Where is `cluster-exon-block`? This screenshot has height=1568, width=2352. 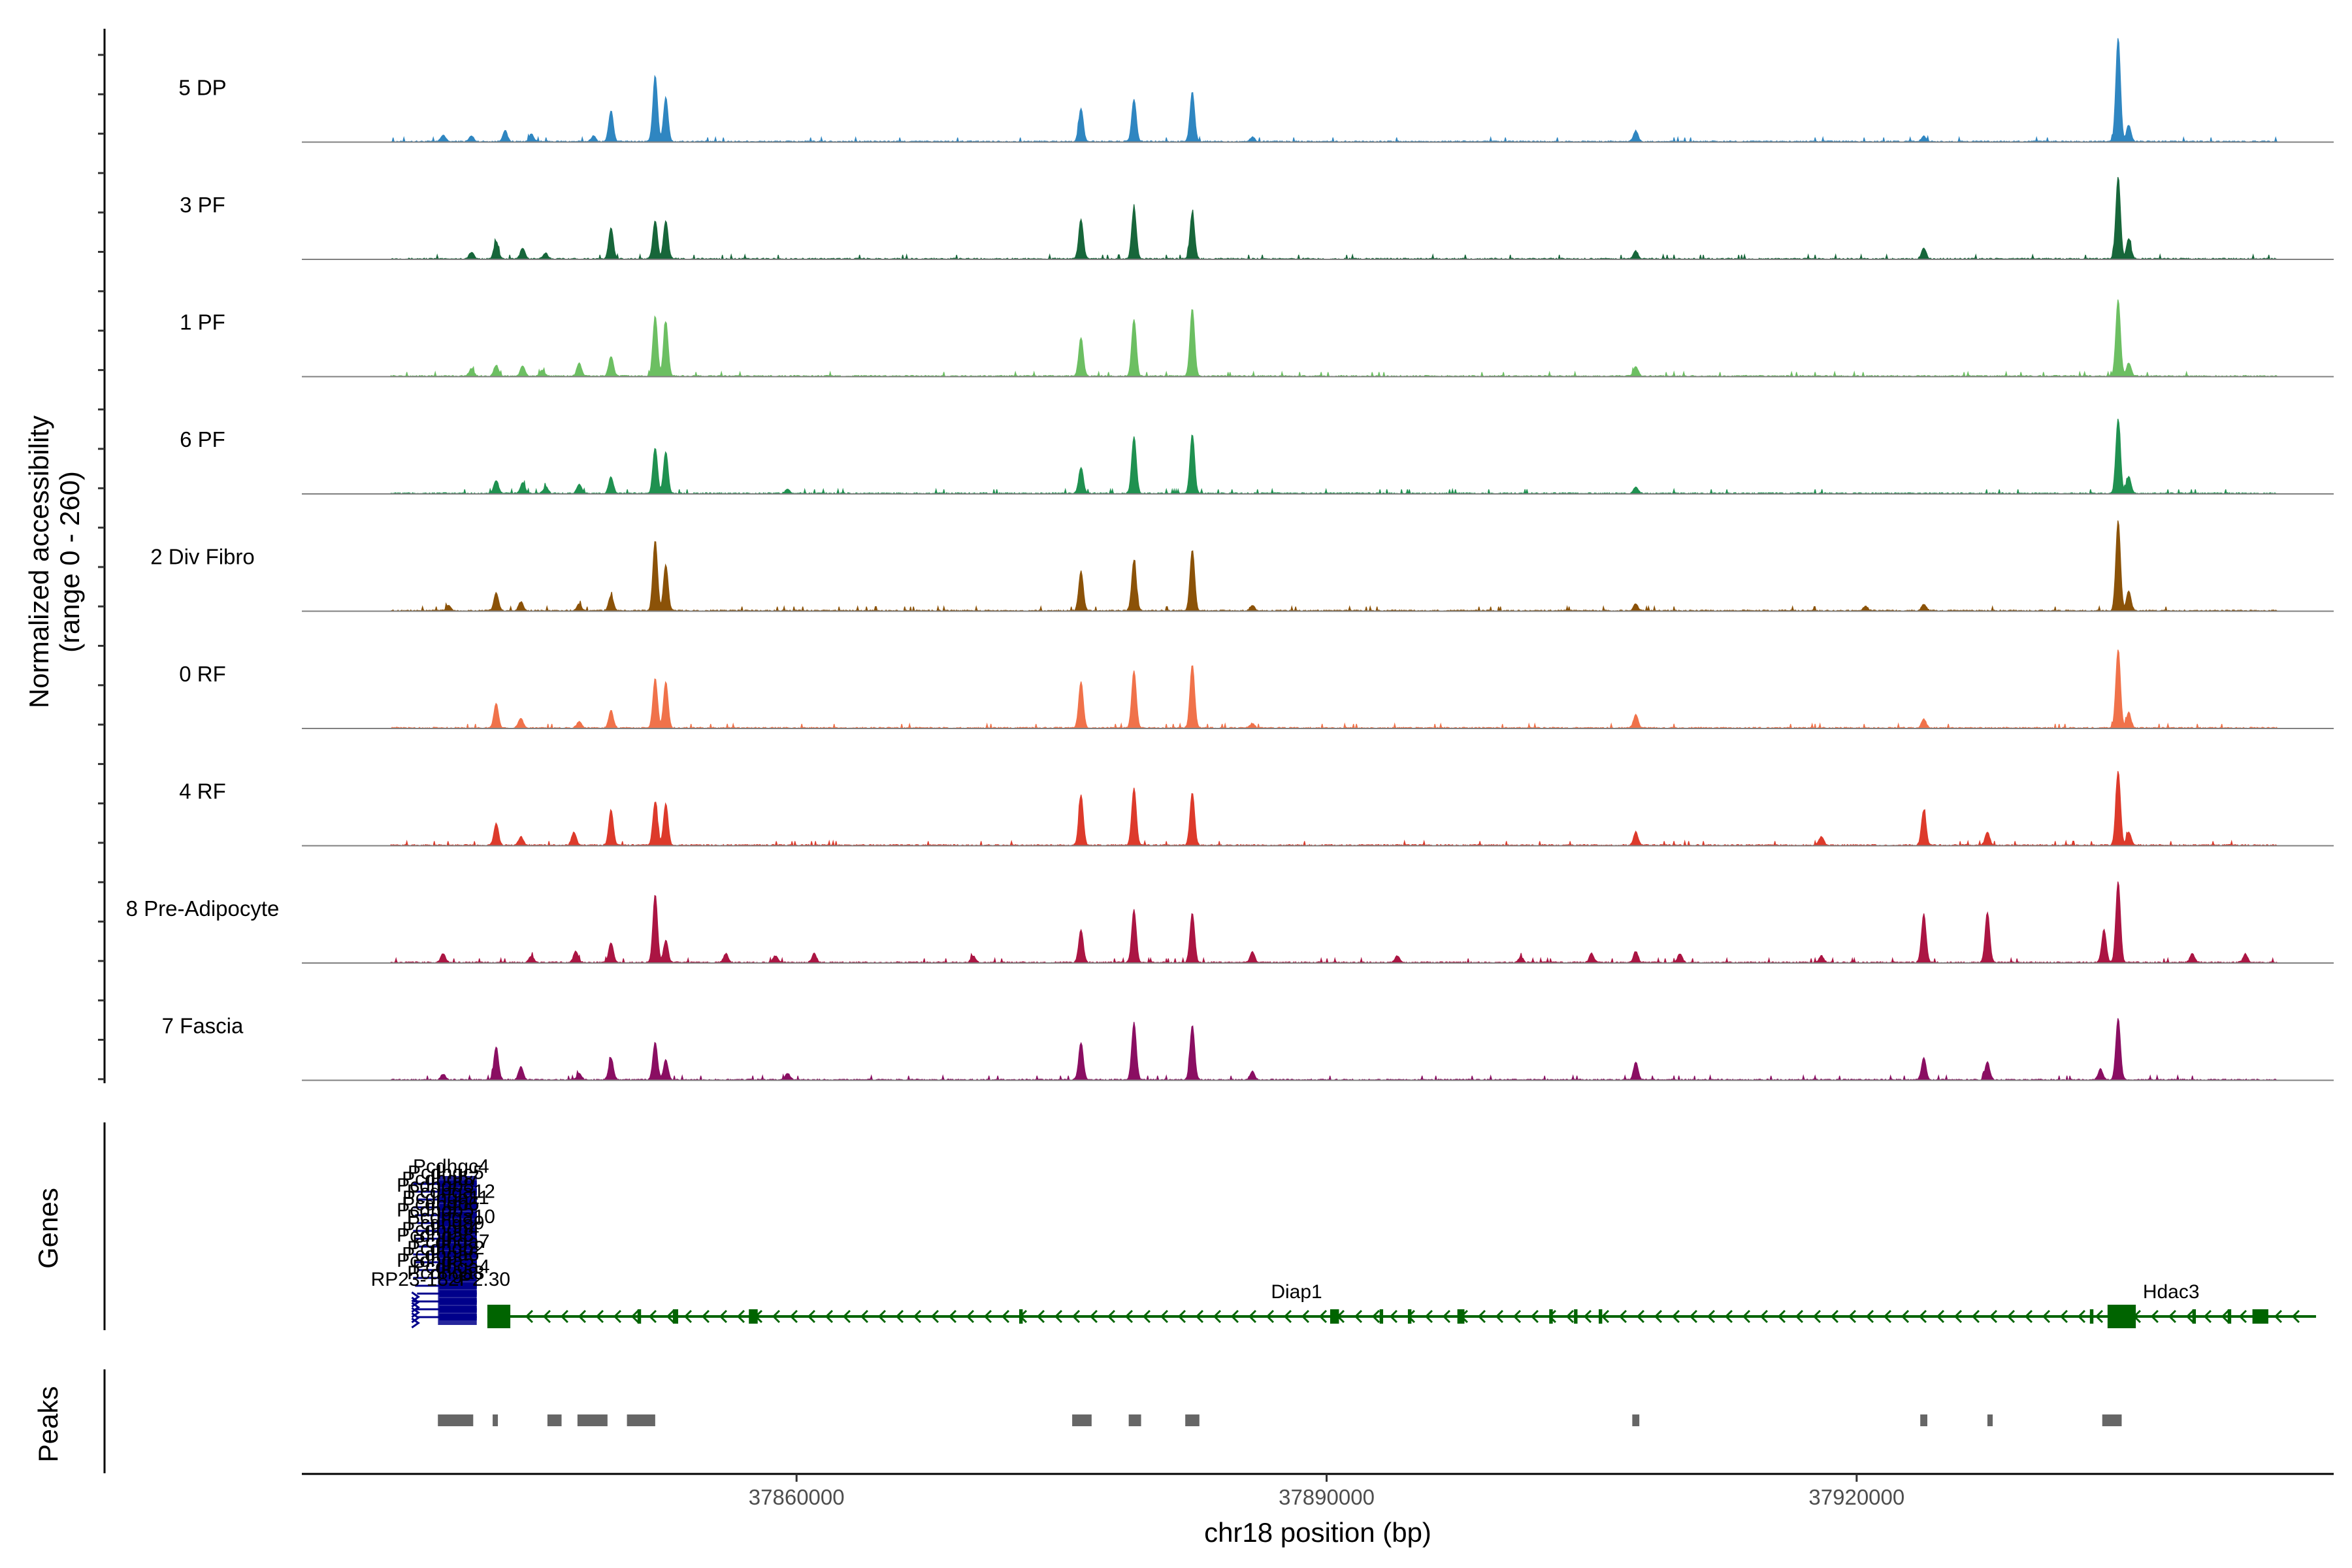
cluster-exon-block is located at coordinates (457, 1250).